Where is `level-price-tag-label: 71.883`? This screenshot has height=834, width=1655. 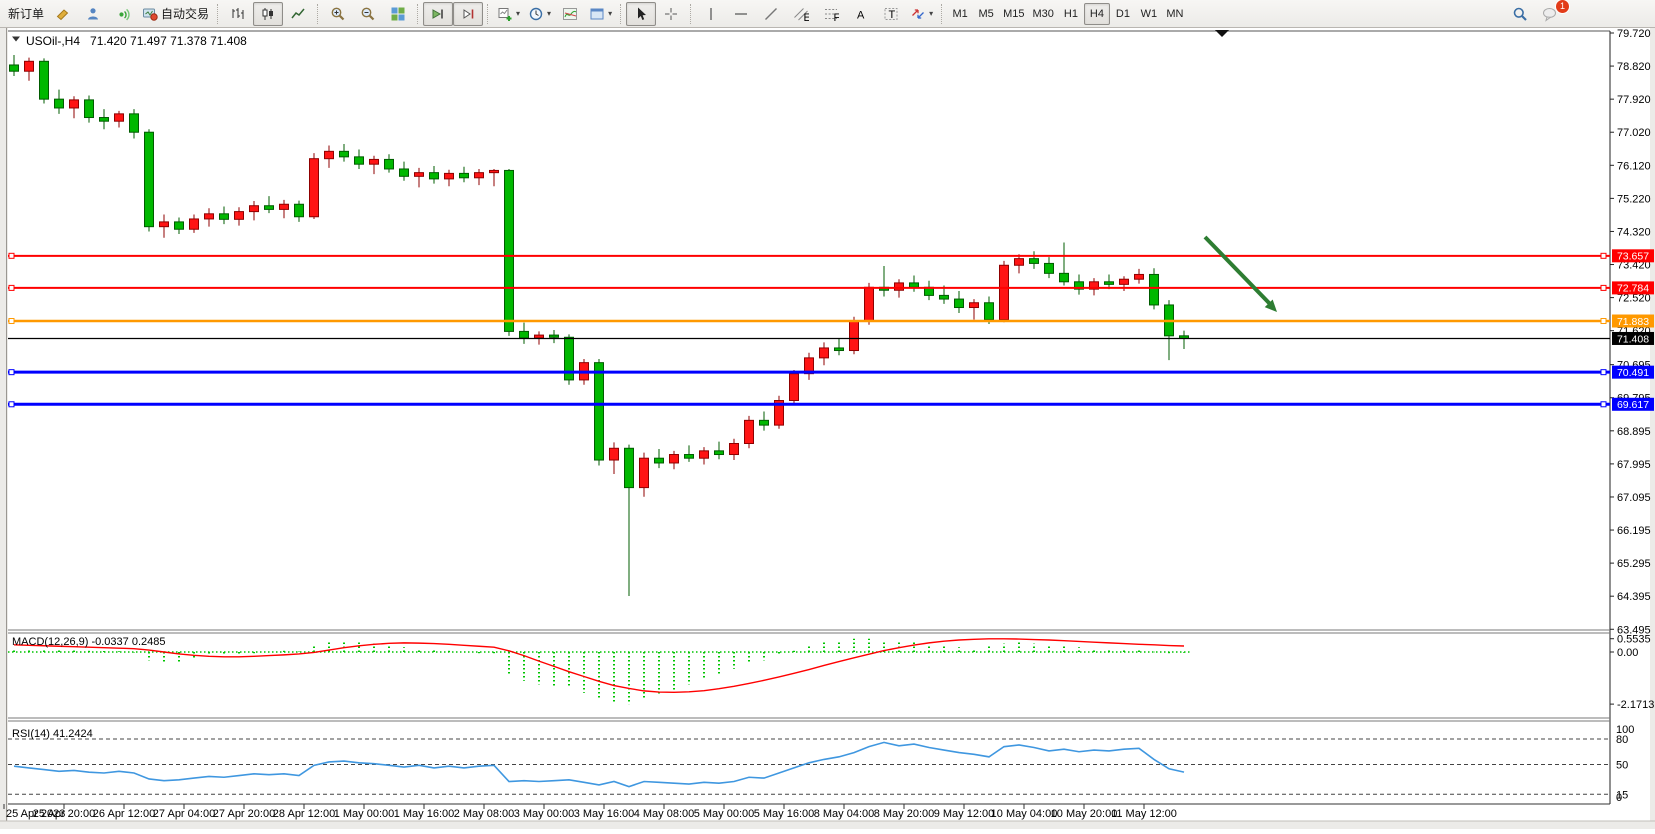 level-price-tag-label: 71.883 is located at coordinates (1633, 322).